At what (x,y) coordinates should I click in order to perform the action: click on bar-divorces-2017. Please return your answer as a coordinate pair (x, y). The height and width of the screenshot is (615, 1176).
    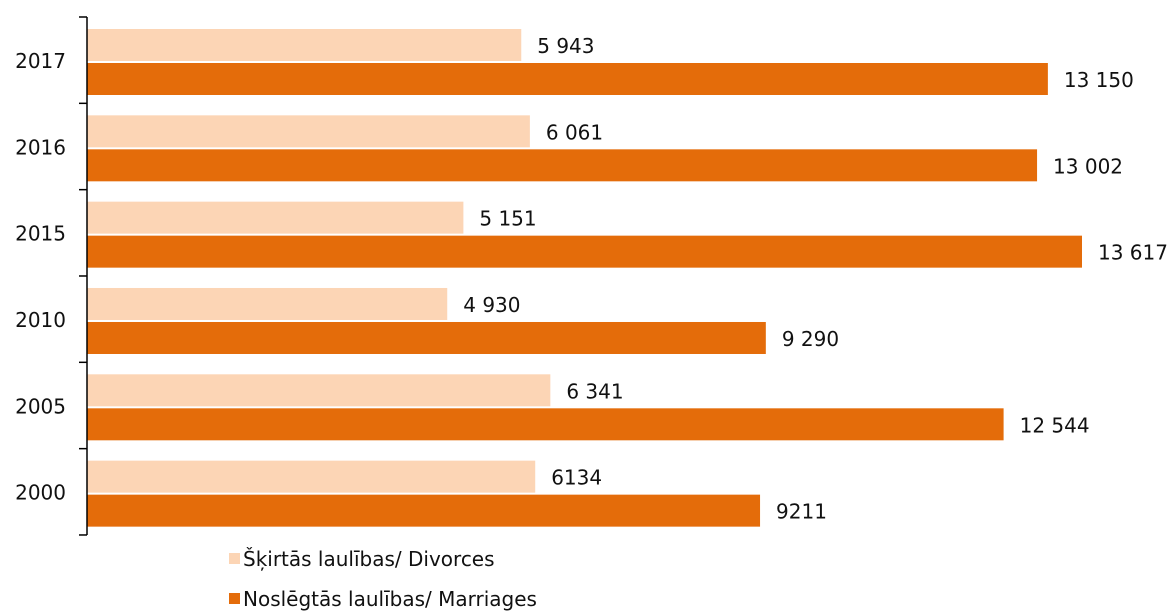
    Looking at the image, I should click on (304, 45).